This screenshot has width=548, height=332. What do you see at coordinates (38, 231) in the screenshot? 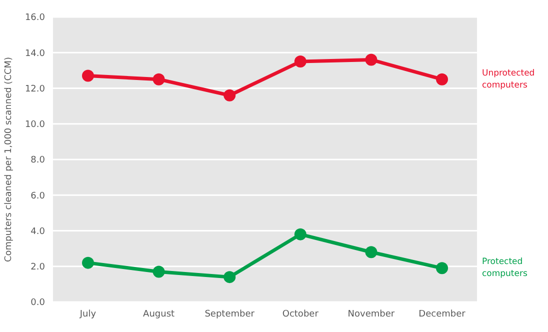
I see `y-tick-label: 4.0` at bounding box center [38, 231].